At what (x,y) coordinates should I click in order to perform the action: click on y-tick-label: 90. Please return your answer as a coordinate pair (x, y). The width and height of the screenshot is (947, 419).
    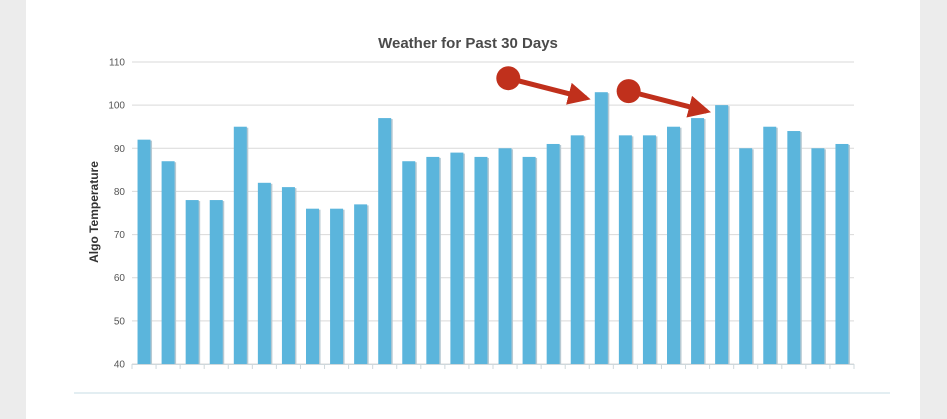
    Looking at the image, I should click on (120, 149).